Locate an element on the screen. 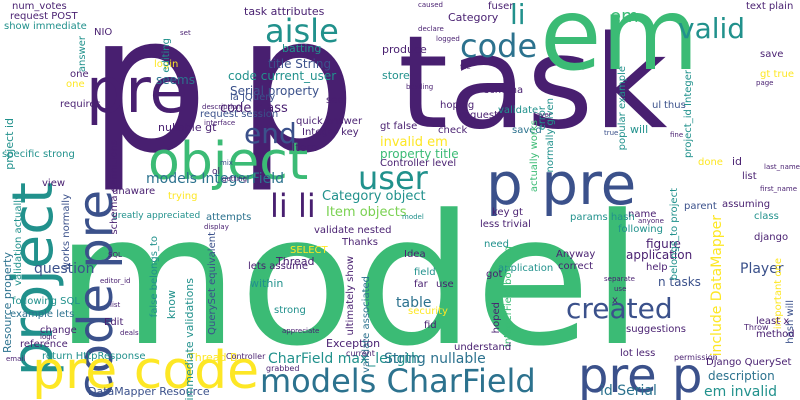  word-first-name: first_name is located at coordinates (779, 189).